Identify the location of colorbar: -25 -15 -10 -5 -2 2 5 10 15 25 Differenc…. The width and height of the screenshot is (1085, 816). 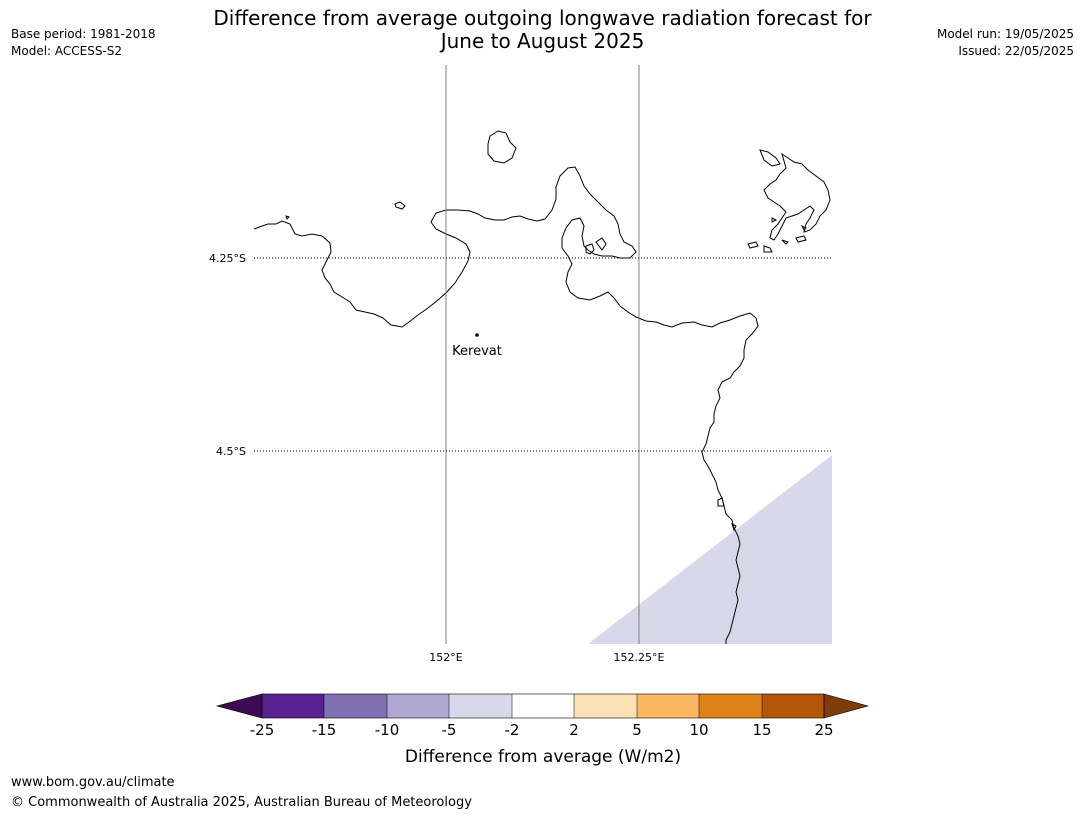
(542, 730).